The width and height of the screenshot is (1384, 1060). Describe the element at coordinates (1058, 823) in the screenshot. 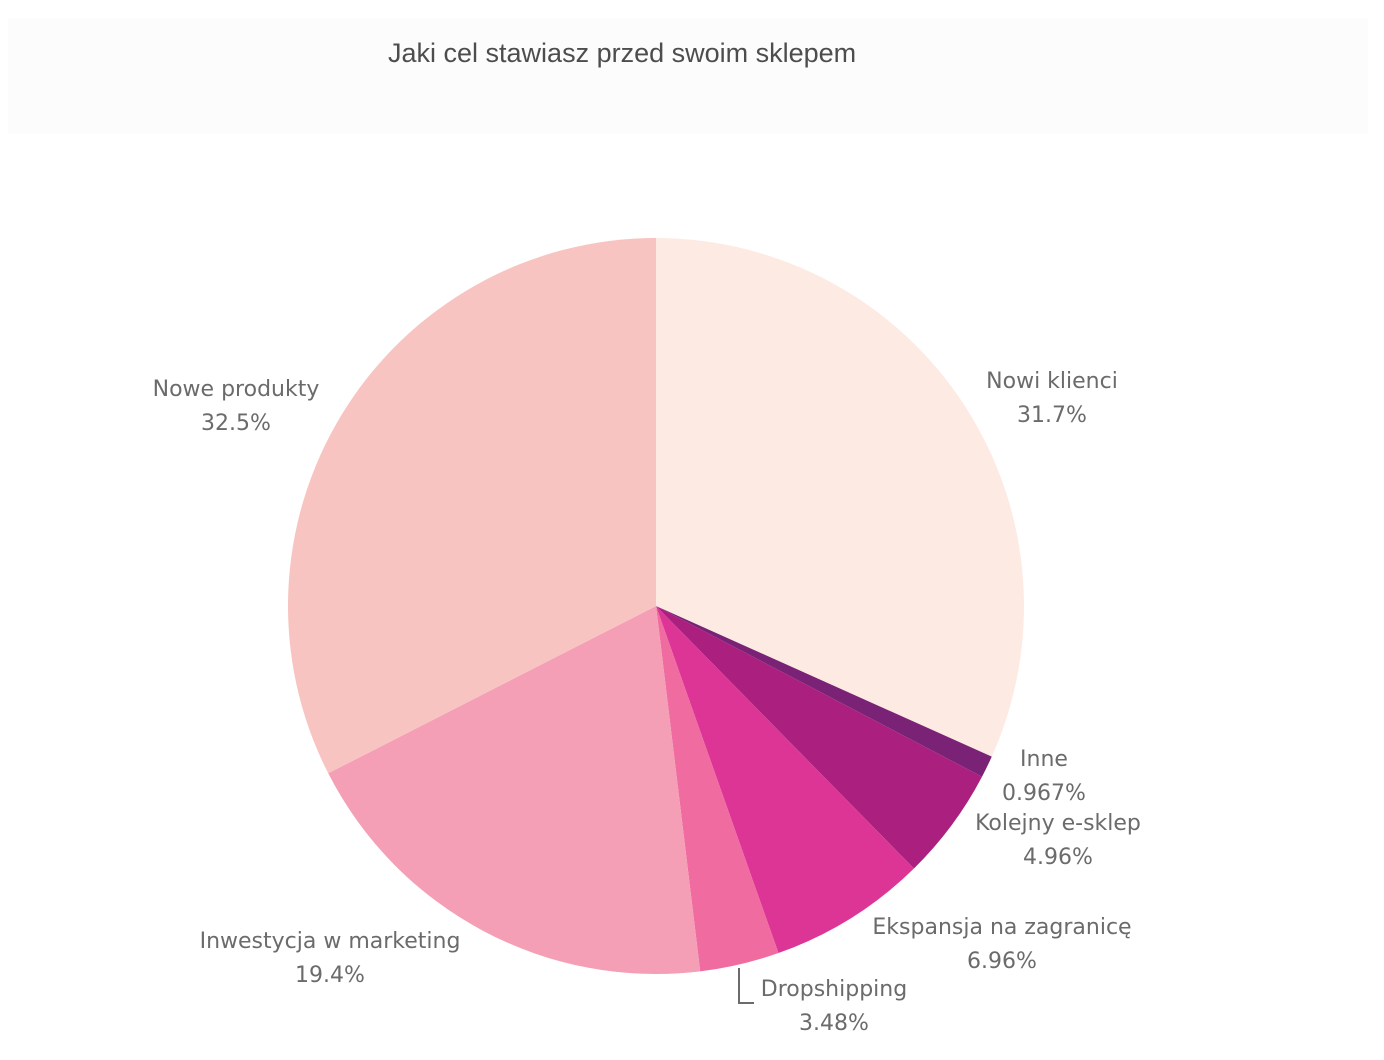

I see `slice-label-name: Kolejny e-sklep` at that location.